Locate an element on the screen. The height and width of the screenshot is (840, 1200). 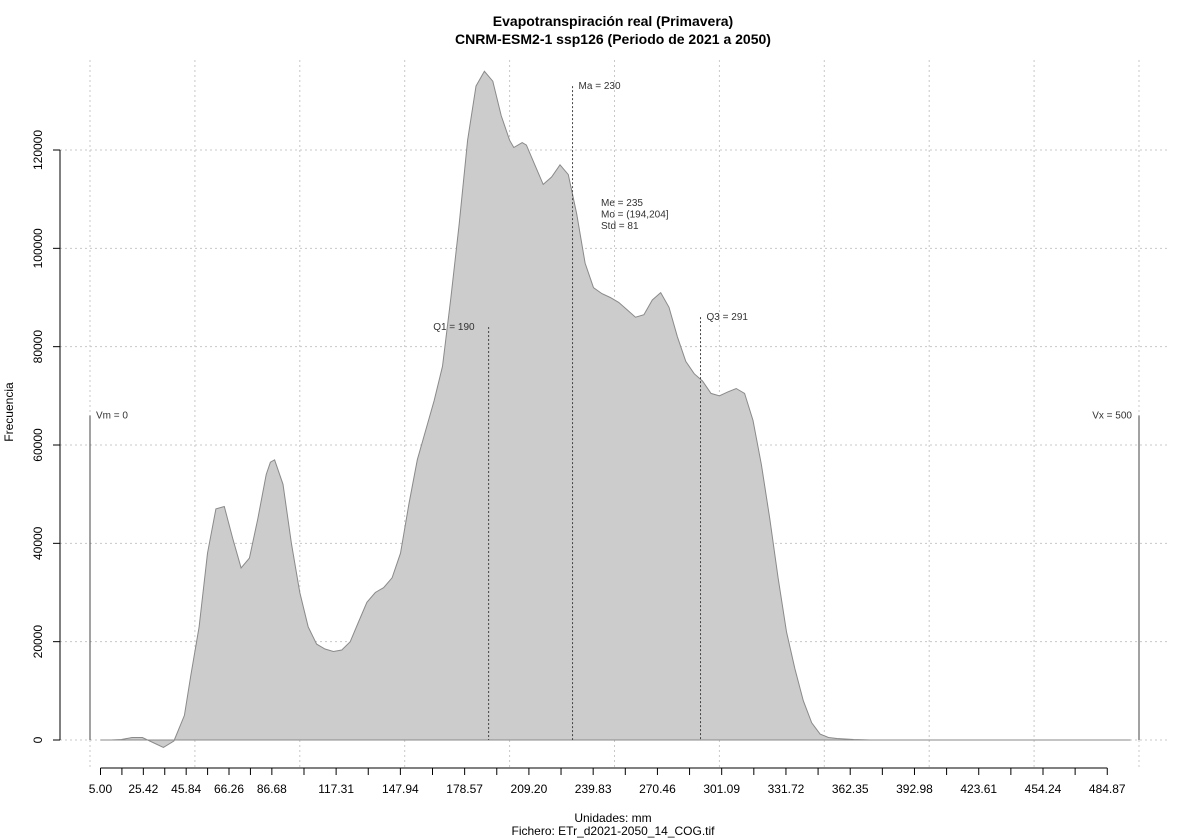
file-footer: Fichero: ETr_d2021-2050_14_COG.tif is located at coordinates (614, 831).